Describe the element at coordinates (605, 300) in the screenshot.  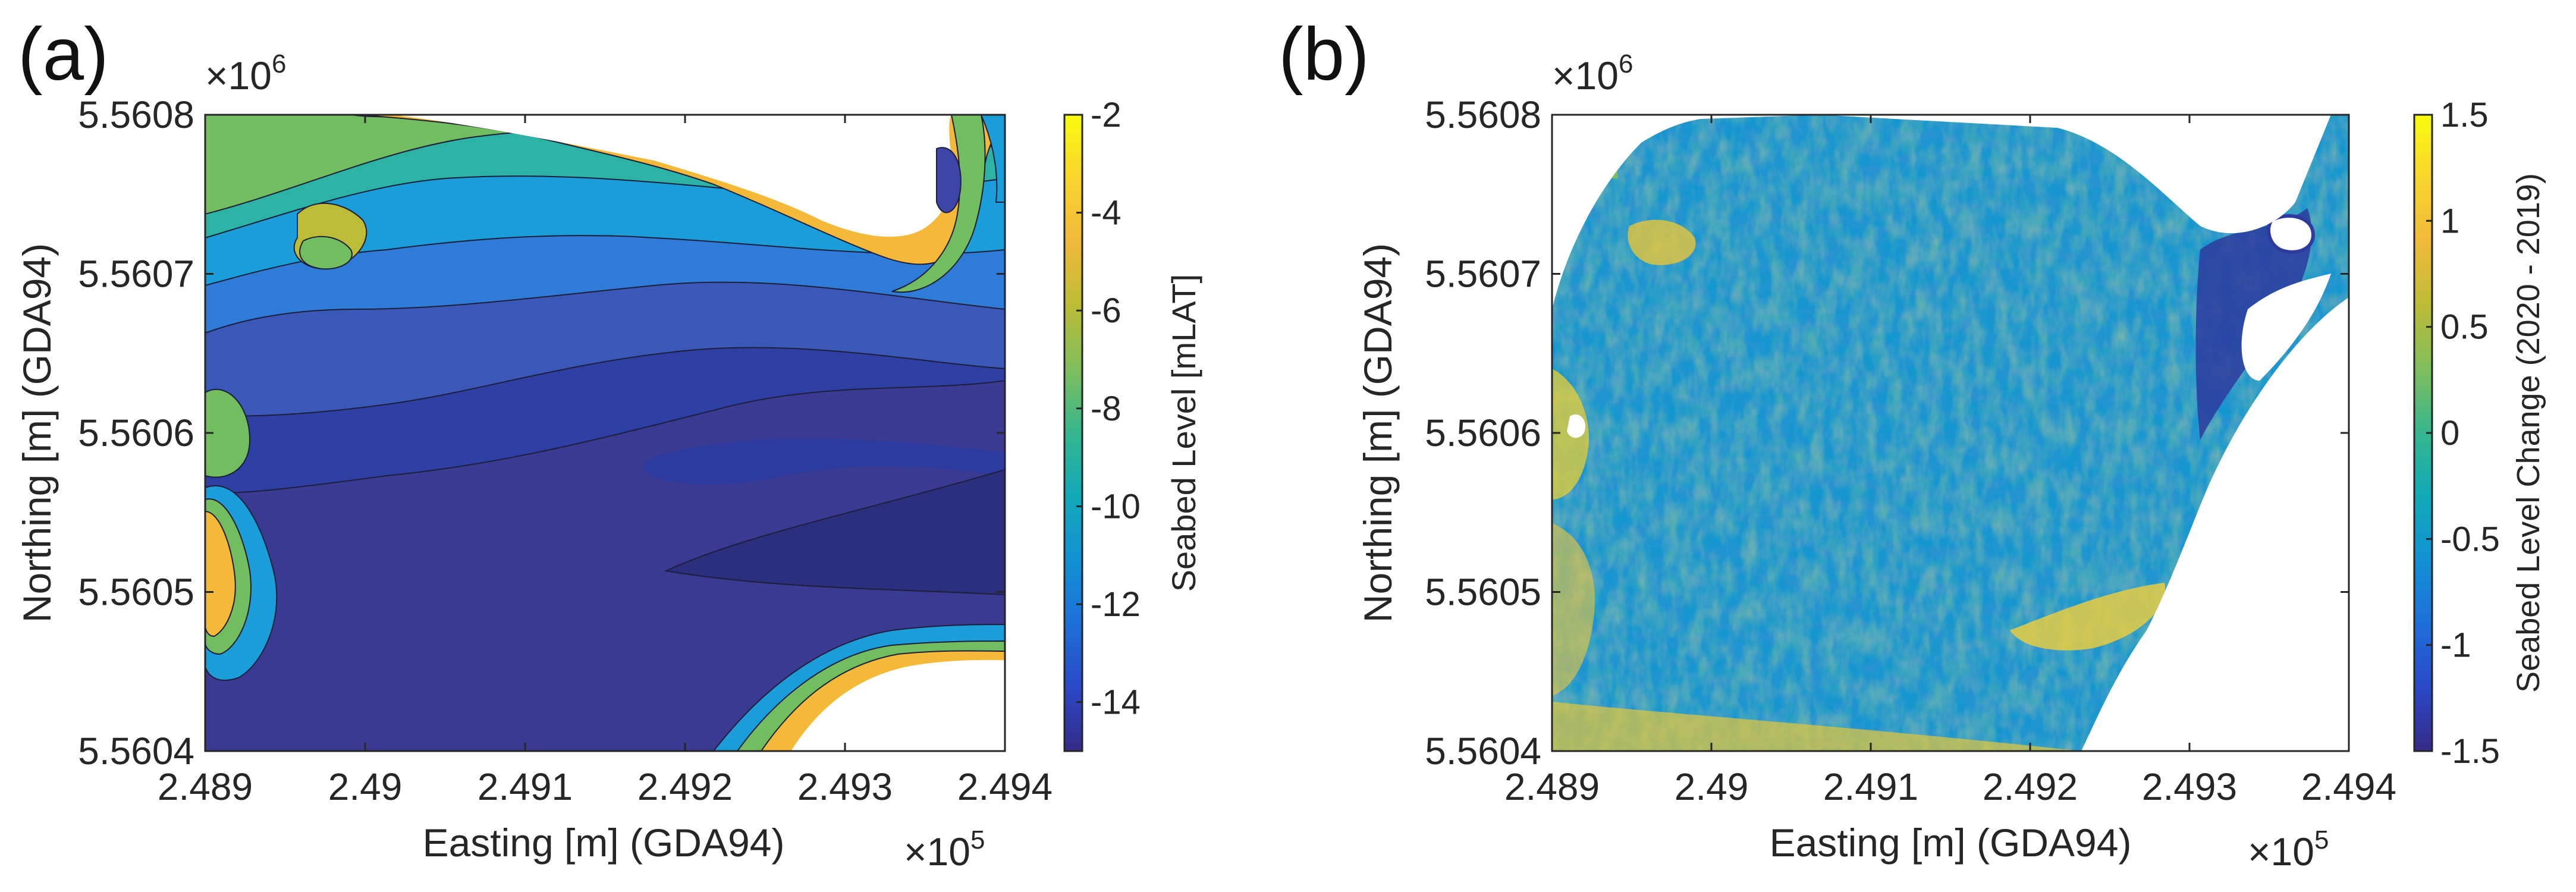
I see `contour-band-14b` at that location.